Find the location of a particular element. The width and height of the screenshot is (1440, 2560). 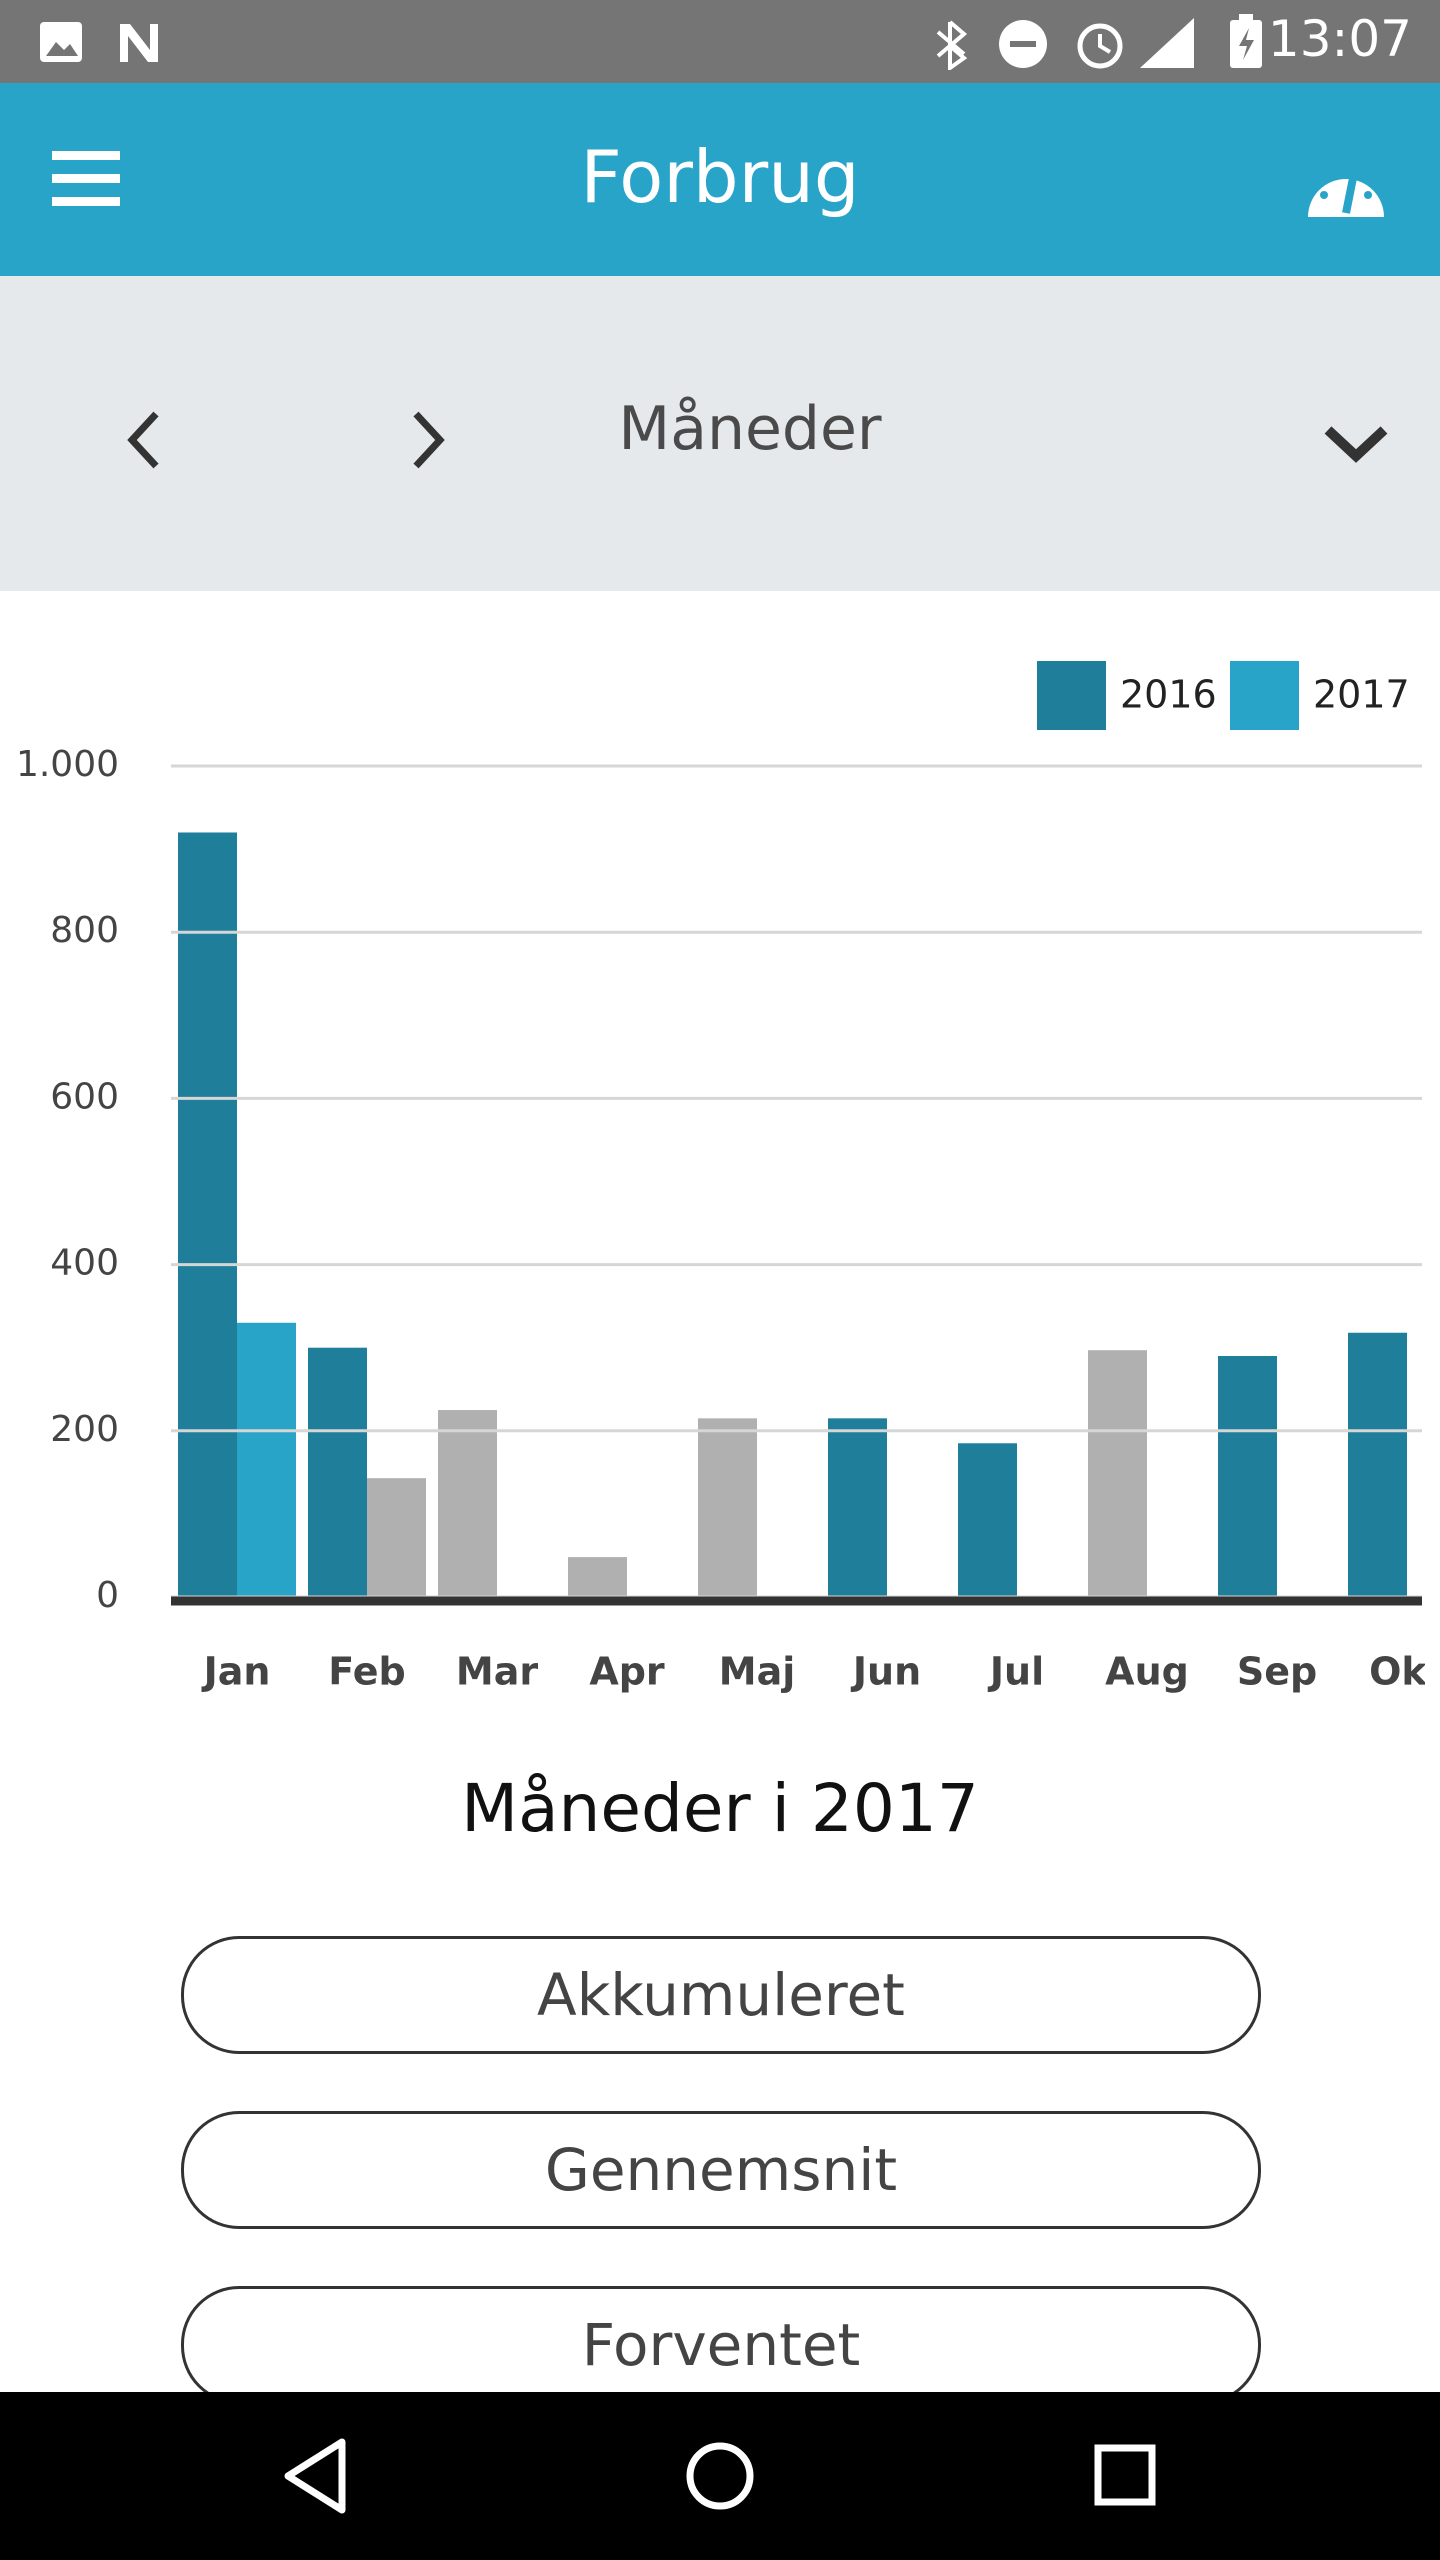

app-bar: Forbrug is located at coordinates (720, 179).